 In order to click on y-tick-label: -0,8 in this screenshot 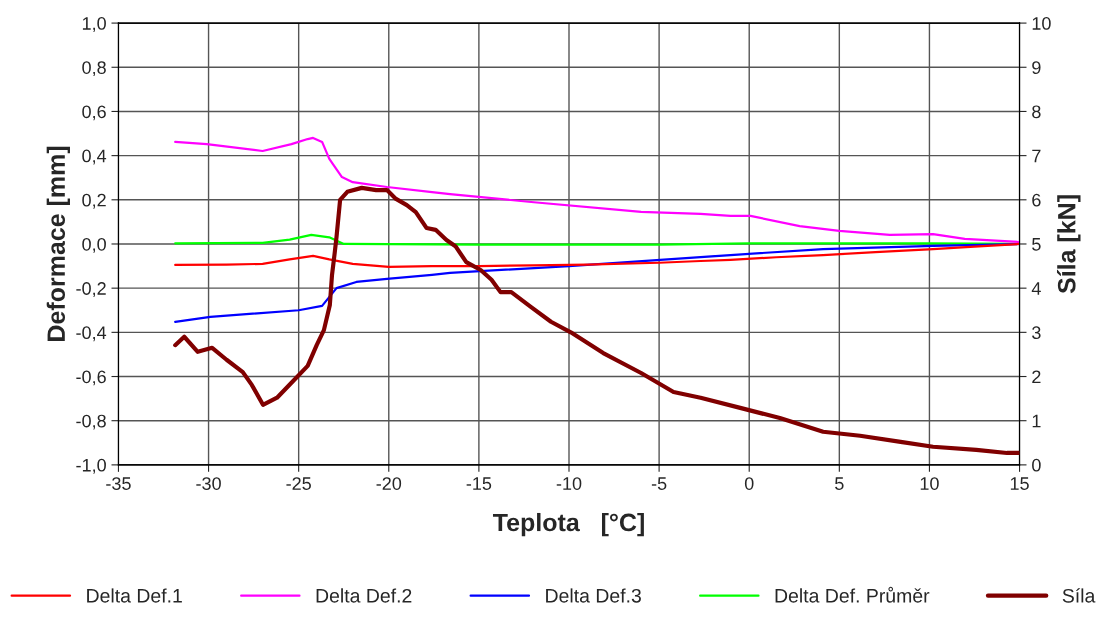, I will do `click(91, 422)`.